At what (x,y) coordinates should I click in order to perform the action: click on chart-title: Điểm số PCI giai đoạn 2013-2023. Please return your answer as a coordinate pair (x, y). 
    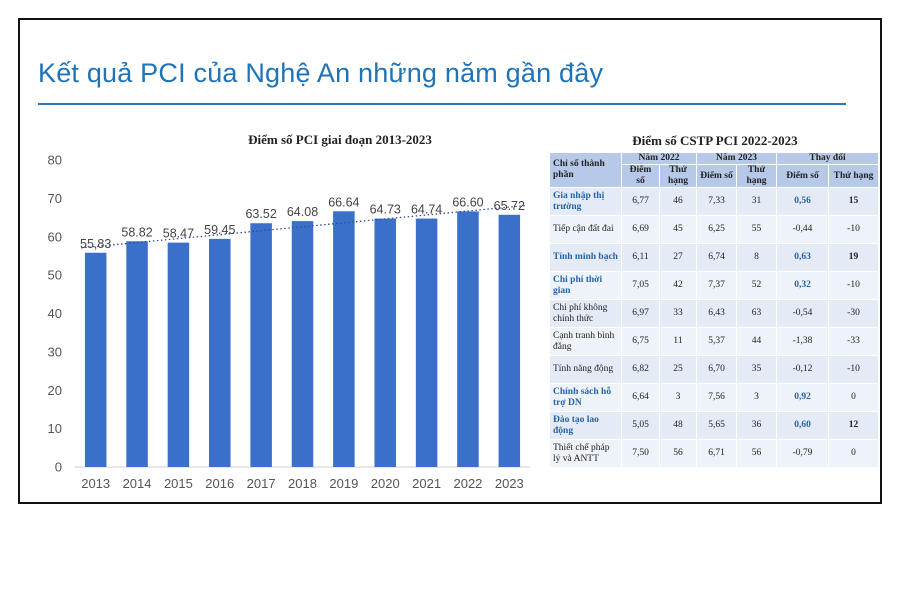
    Looking at the image, I should click on (340, 139).